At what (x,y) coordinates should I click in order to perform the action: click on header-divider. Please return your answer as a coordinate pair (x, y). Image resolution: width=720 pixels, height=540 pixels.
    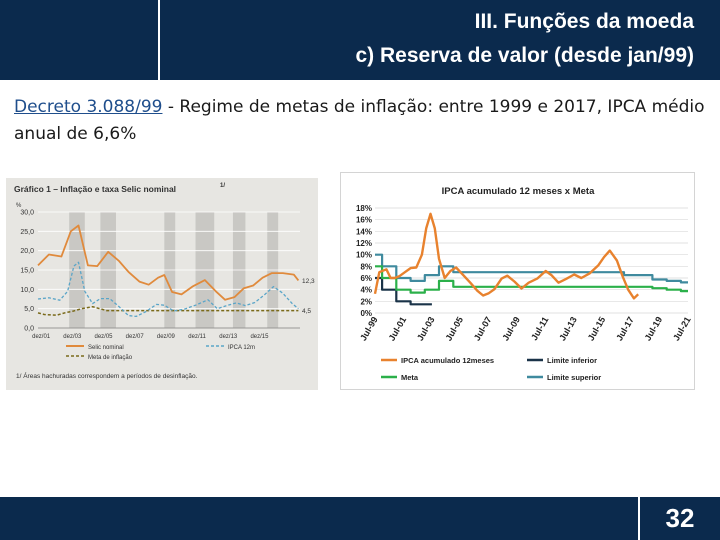
    Looking at the image, I should click on (360, 81).